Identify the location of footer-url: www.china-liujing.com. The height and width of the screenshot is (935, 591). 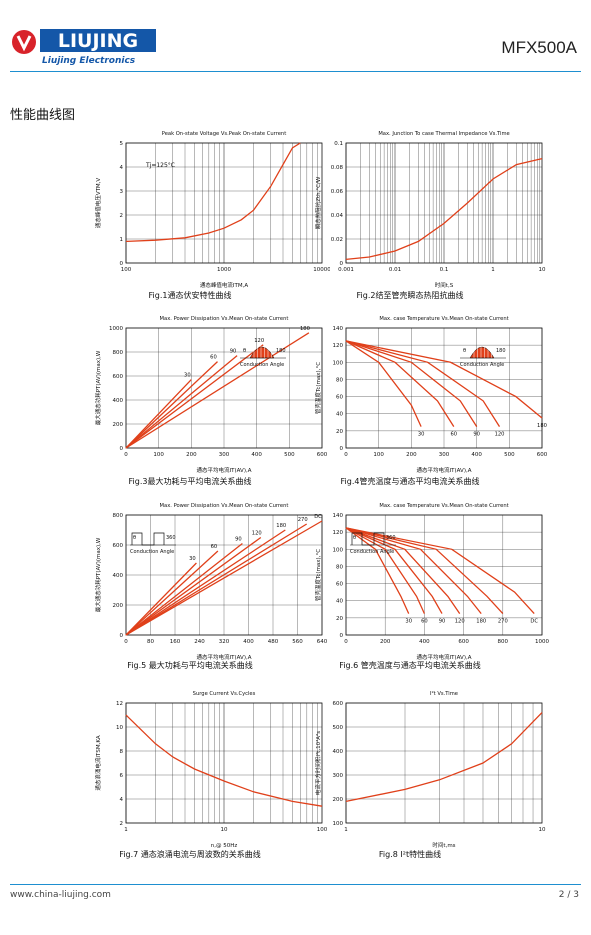
(60, 895).